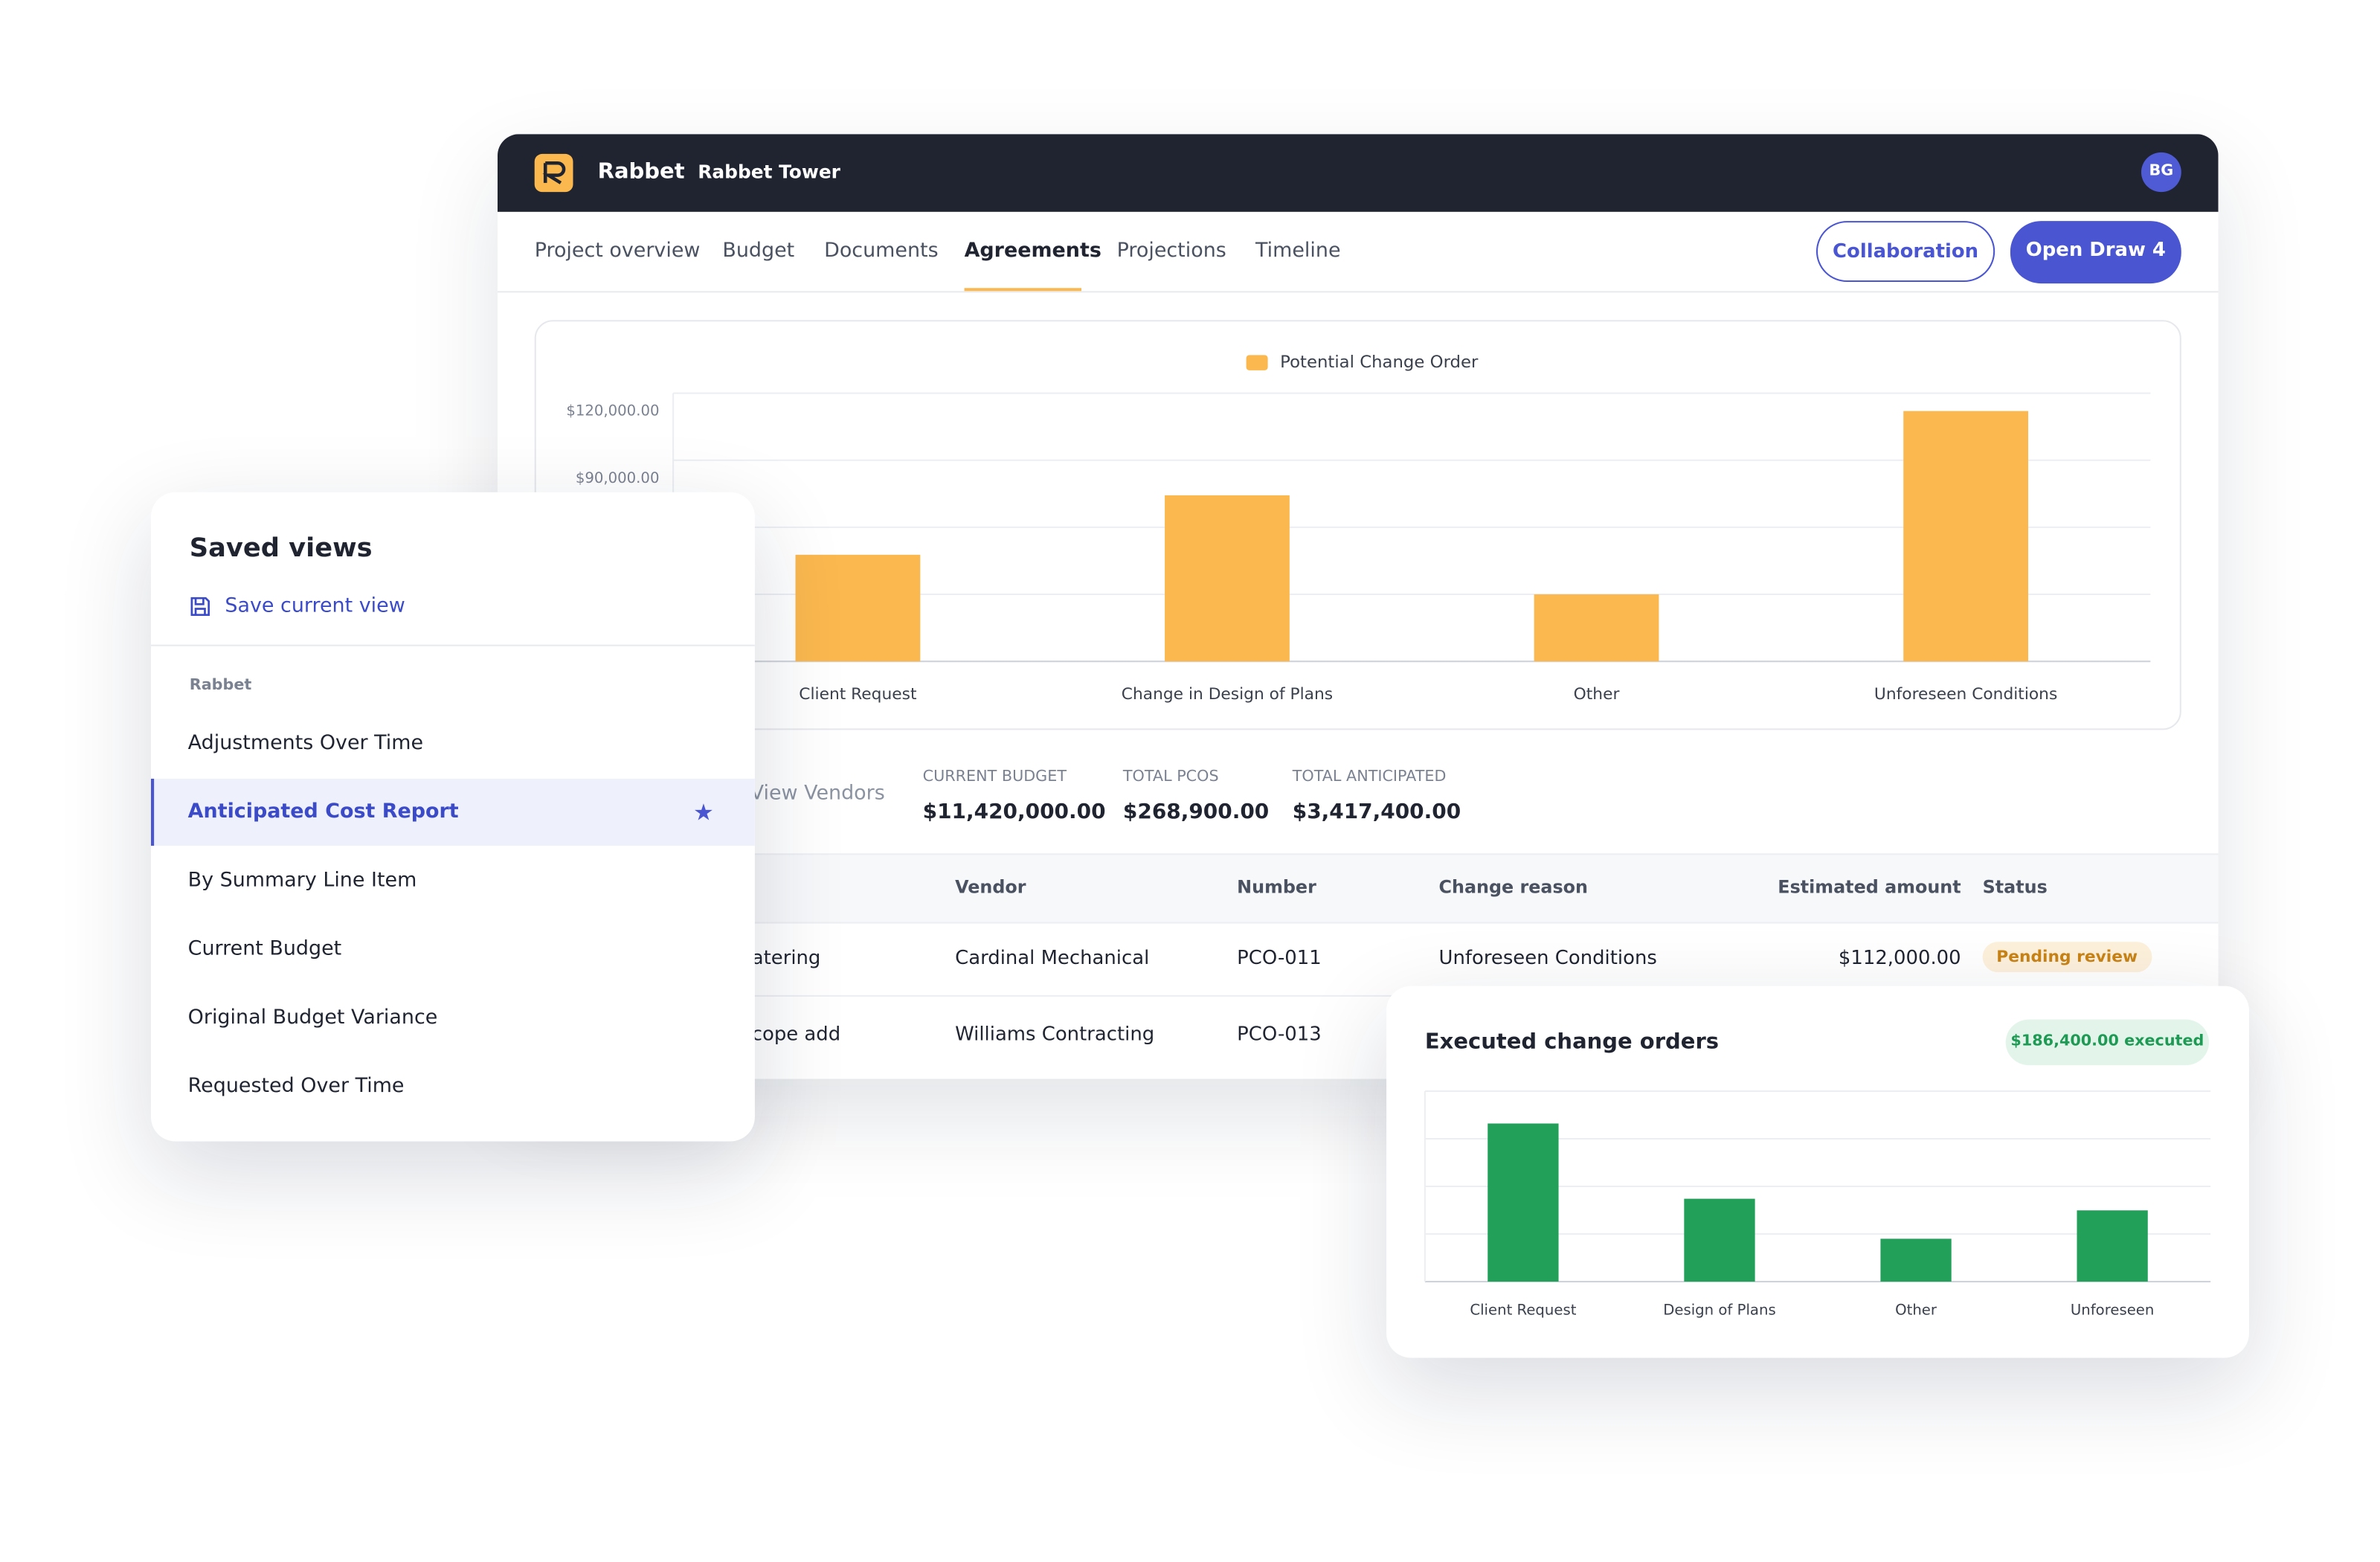  Describe the element at coordinates (1055, 1033) in the screenshot. I see `cell: Williams Contracting` at that location.